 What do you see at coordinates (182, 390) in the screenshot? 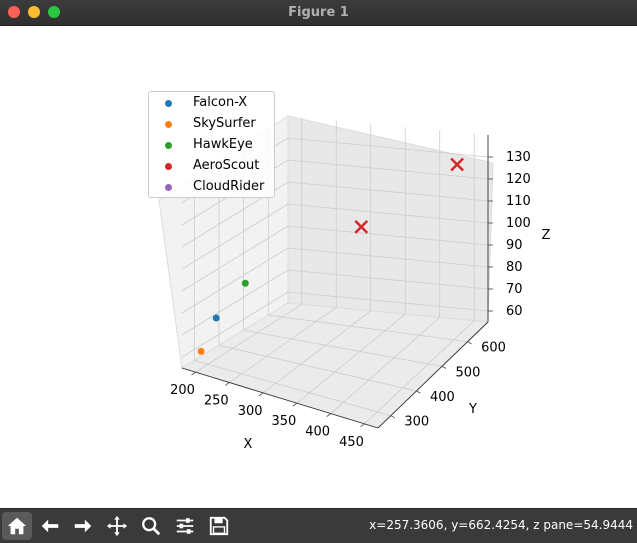
I see `x-tick-label: 200` at bounding box center [182, 390].